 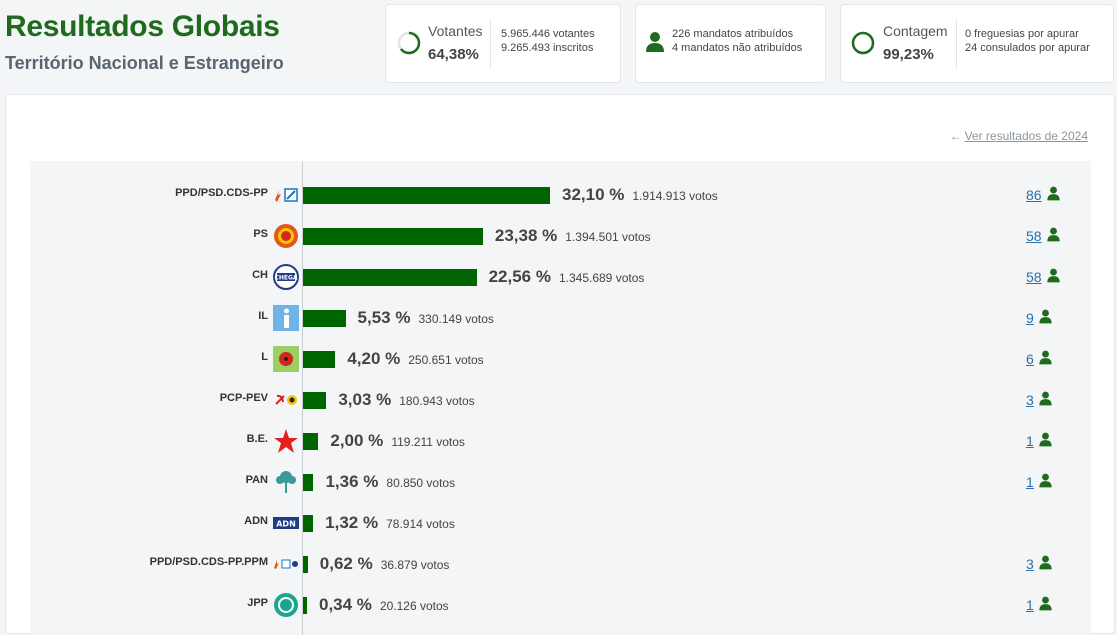 What do you see at coordinates (601, 278) in the screenshot?
I see `party-votes: 1.345.689 votos` at bounding box center [601, 278].